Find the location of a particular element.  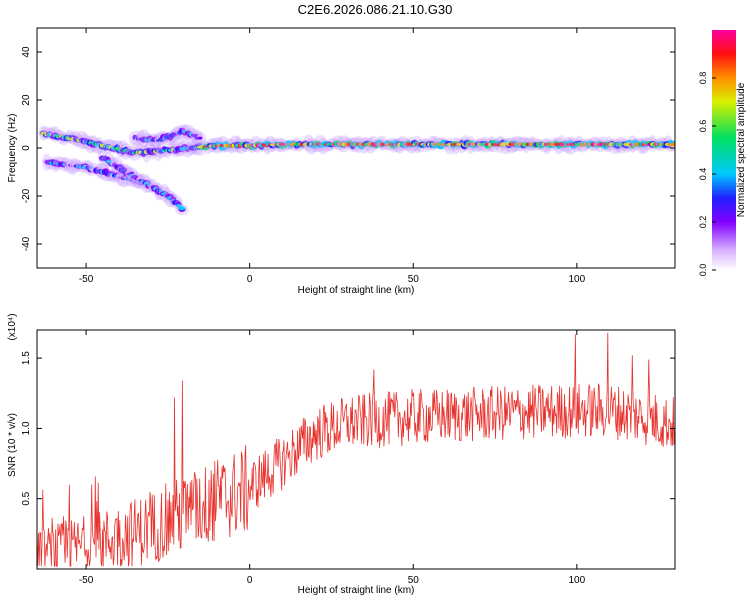

snr-ylabel: SNR (10 * v/v) is located at coordinates (12, 445).